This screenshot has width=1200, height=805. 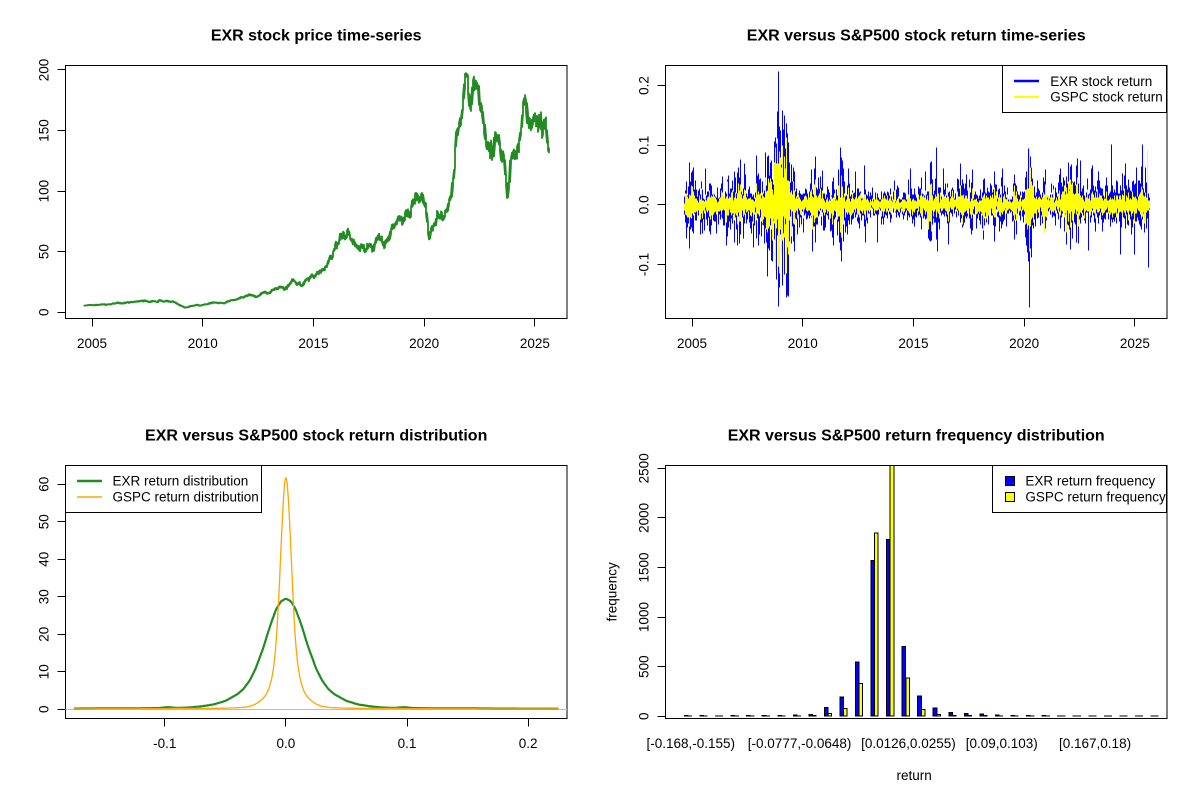 What do you see at coordinates (181, 481) in the screenshot?
I see `svg-text: EXR return distribution` at bounding box center [181, 481].